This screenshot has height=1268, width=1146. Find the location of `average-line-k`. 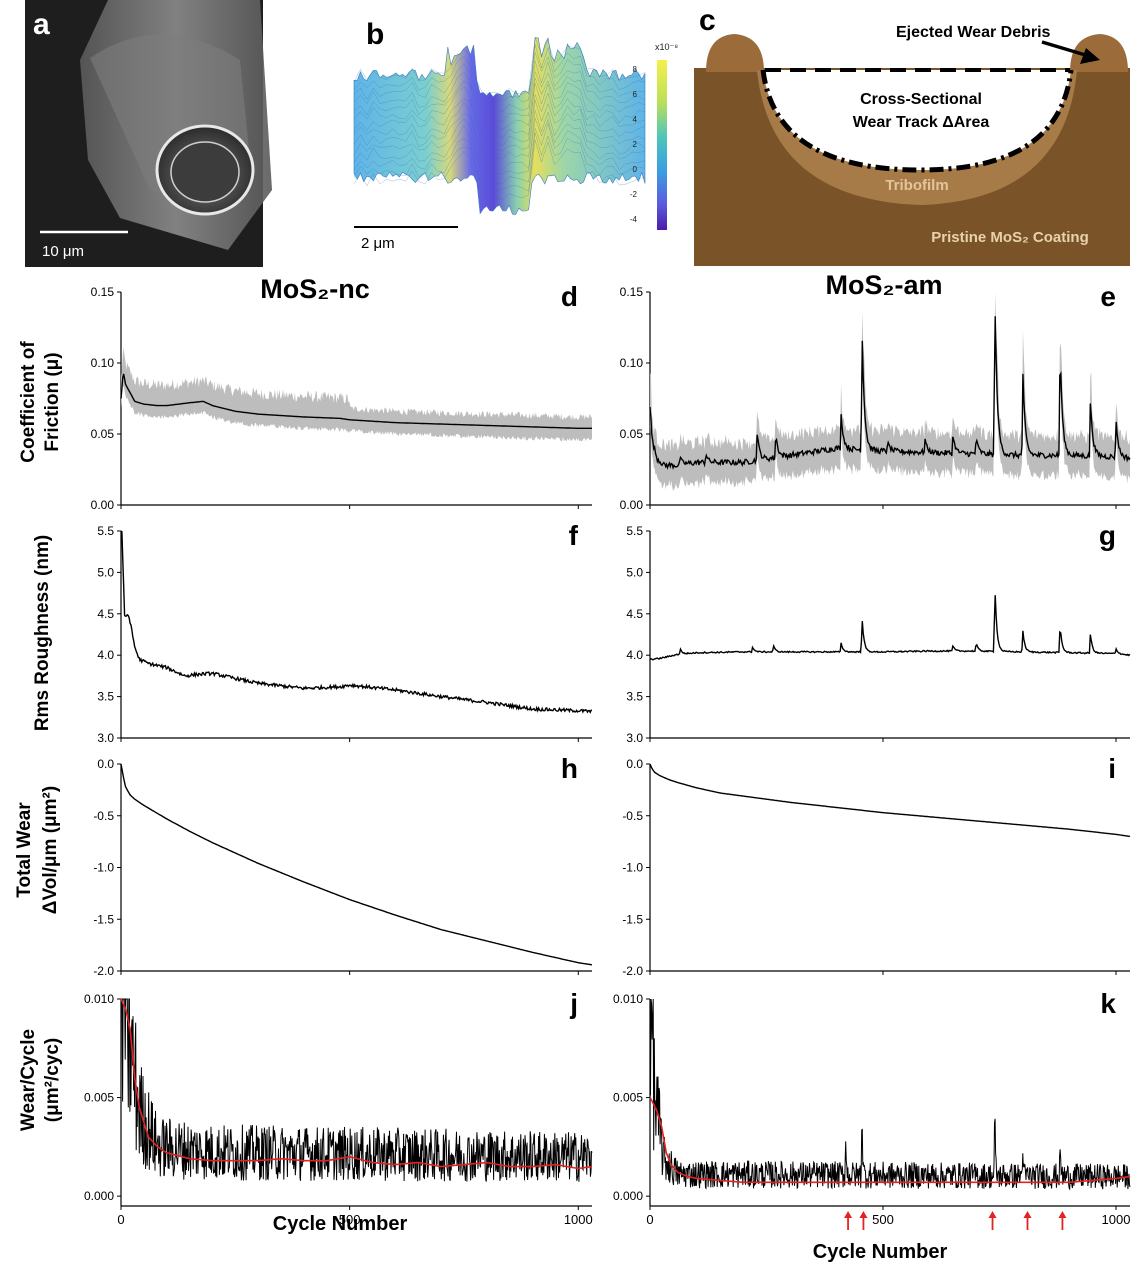

average-line-k is located at coordinates (890, 1140).